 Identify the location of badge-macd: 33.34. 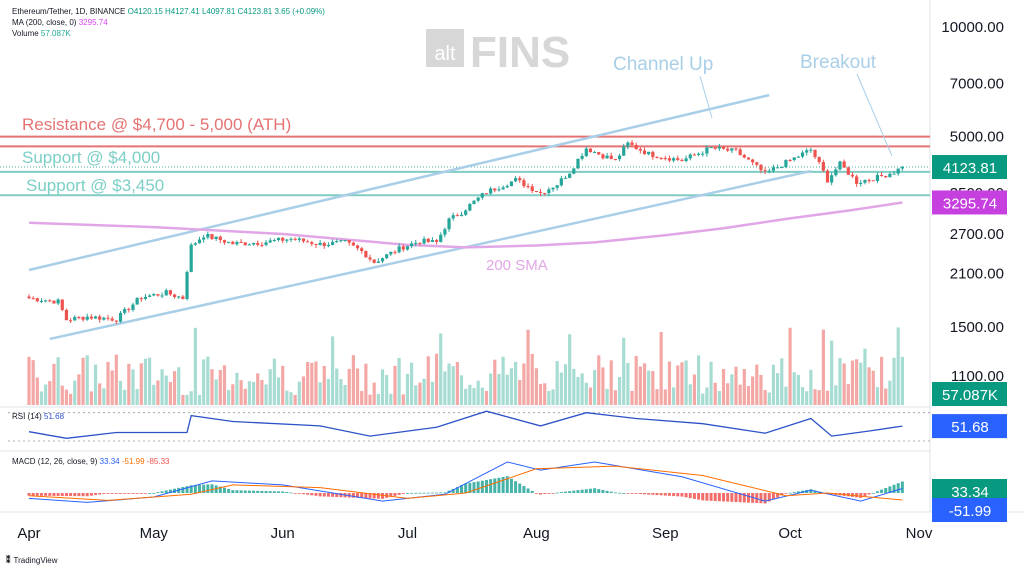
(970, 492).